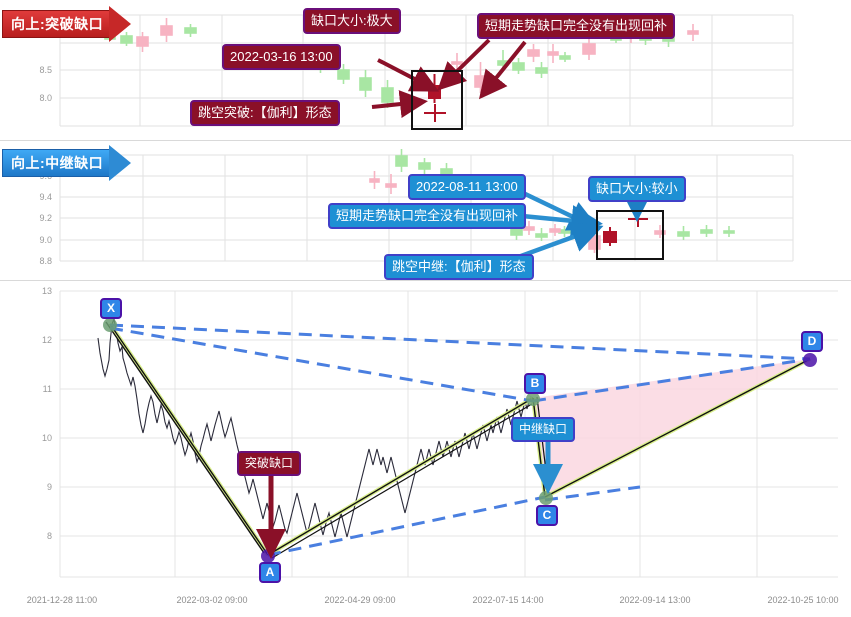 Image resolution: width=851 pixels, height=617 pixels. I want to click on main-ytick-4: 9, so click(49, 487).